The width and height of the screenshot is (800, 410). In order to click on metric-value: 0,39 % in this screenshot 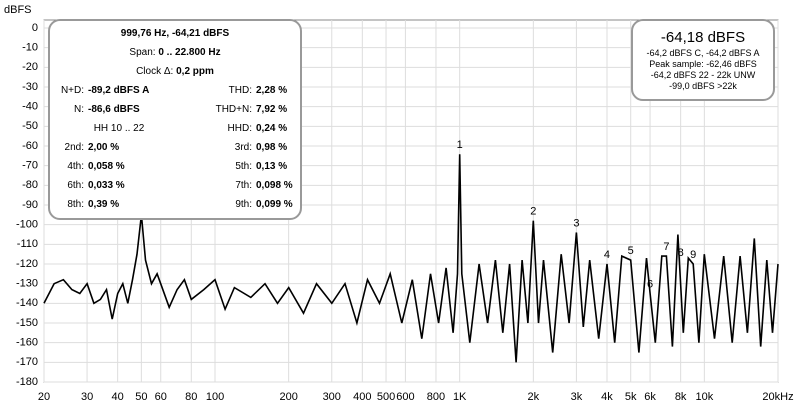, I will do `click(104, 204)`.